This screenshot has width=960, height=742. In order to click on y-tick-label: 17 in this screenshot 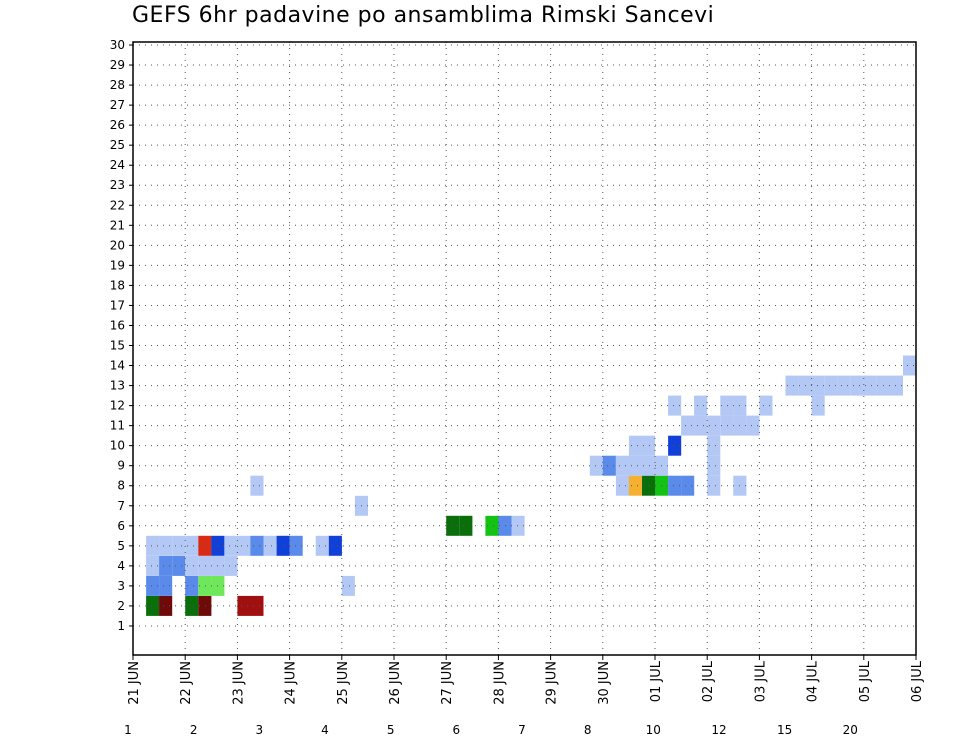, I will do `click(117, 305)`.